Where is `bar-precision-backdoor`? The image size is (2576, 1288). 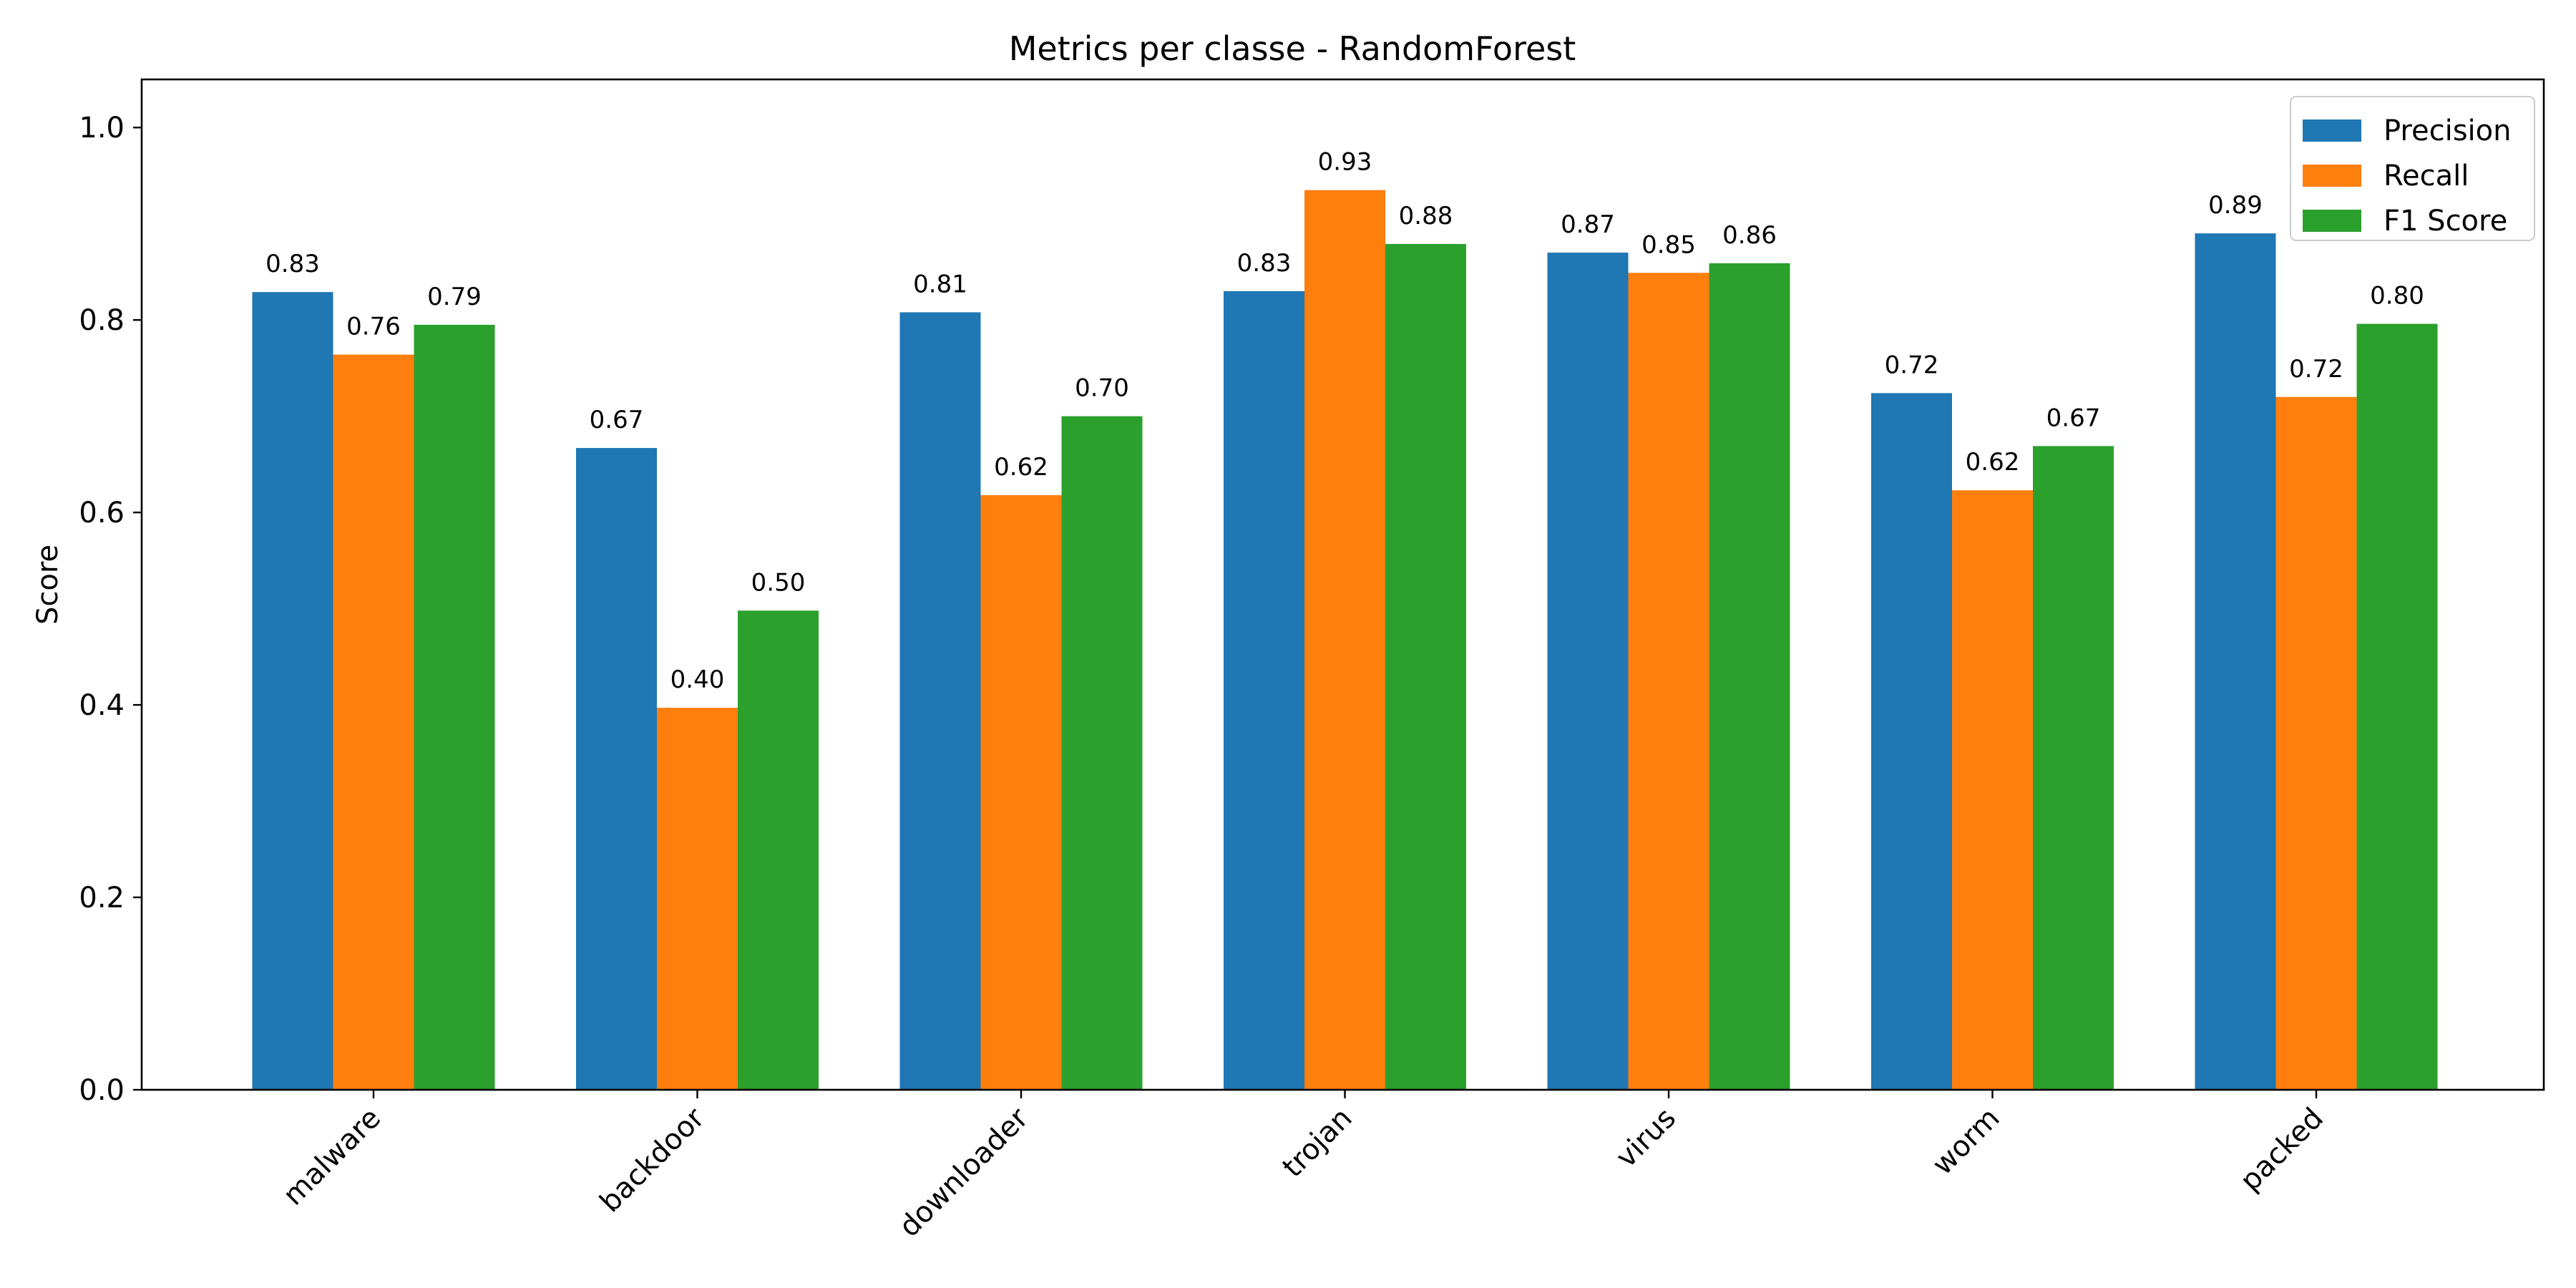
bar-precision-backdoor is located at coordinates (616, 769).